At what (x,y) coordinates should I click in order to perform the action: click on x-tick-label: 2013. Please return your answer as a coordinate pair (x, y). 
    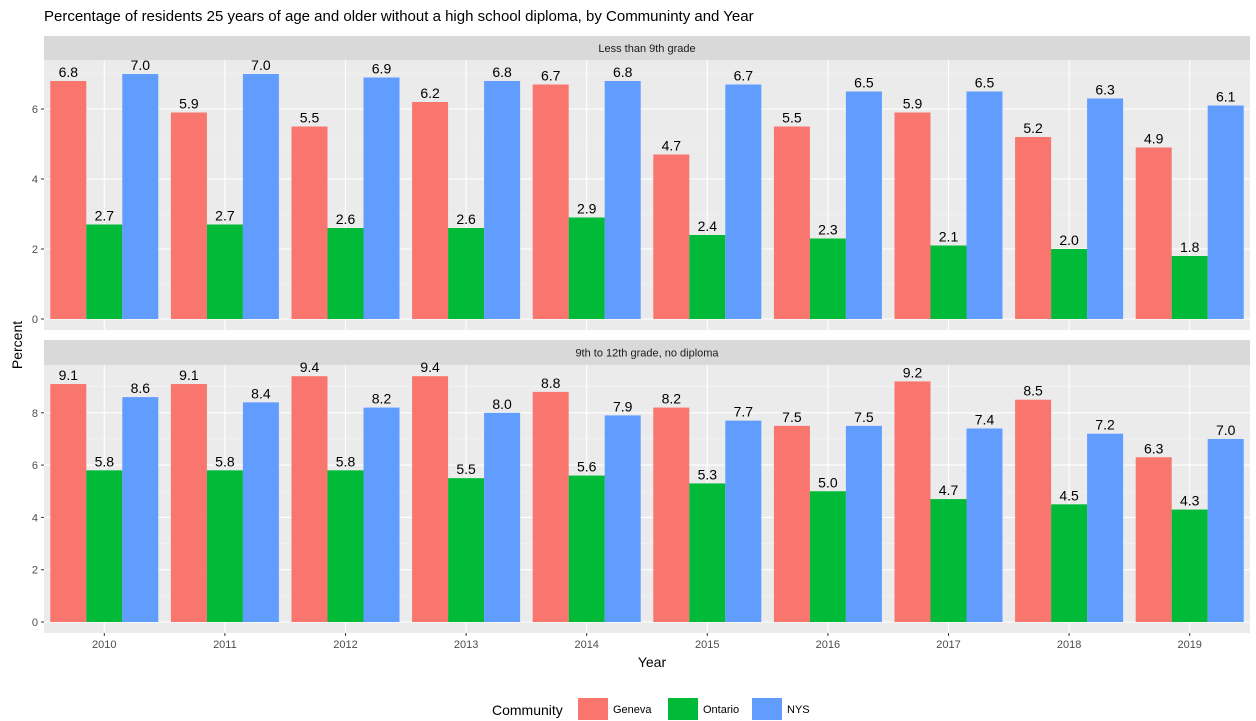
    Looking at the image, I should click on (466, 645).